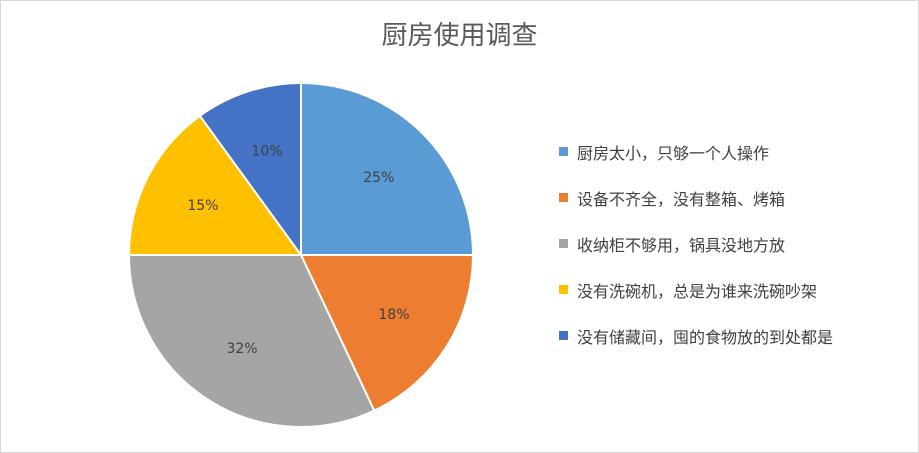  Describe the element at coordinates (705, 337) in the screenshot. I see `legend-label: 没有储藏间，囤的食物放的到处都是` at that location.